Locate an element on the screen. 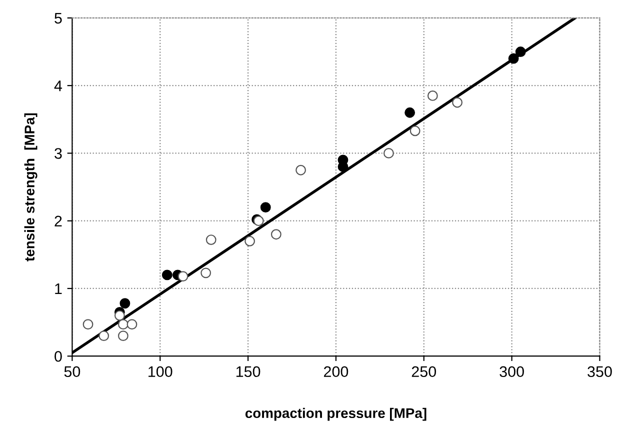 This screenshot has width=617, height=427. y-tick-label: 0 is located at coordinates (58, 356).